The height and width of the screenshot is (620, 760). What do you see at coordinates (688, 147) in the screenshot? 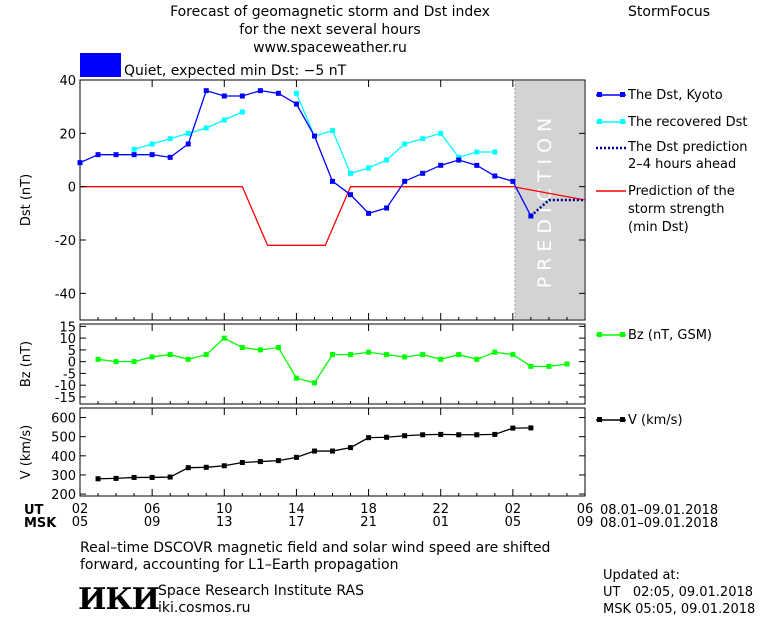
I see `legend-pred-label-1: The Dst prediction` at bounding box center [688, 147].